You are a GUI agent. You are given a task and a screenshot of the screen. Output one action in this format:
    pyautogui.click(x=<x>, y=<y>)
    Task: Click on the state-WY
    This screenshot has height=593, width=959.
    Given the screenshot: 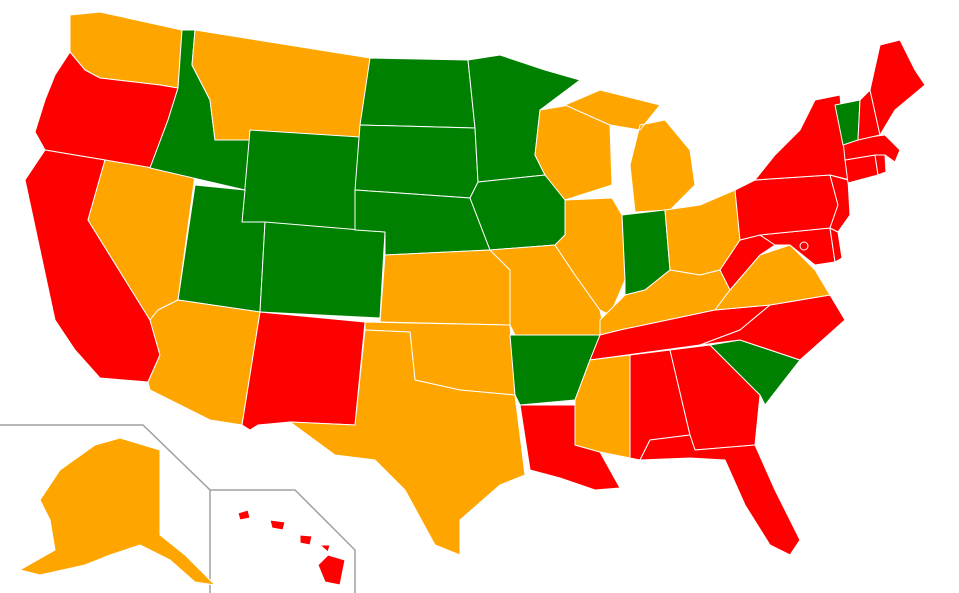 What is the action you would take?
    pyautogui.click(x=301, y=180)
    